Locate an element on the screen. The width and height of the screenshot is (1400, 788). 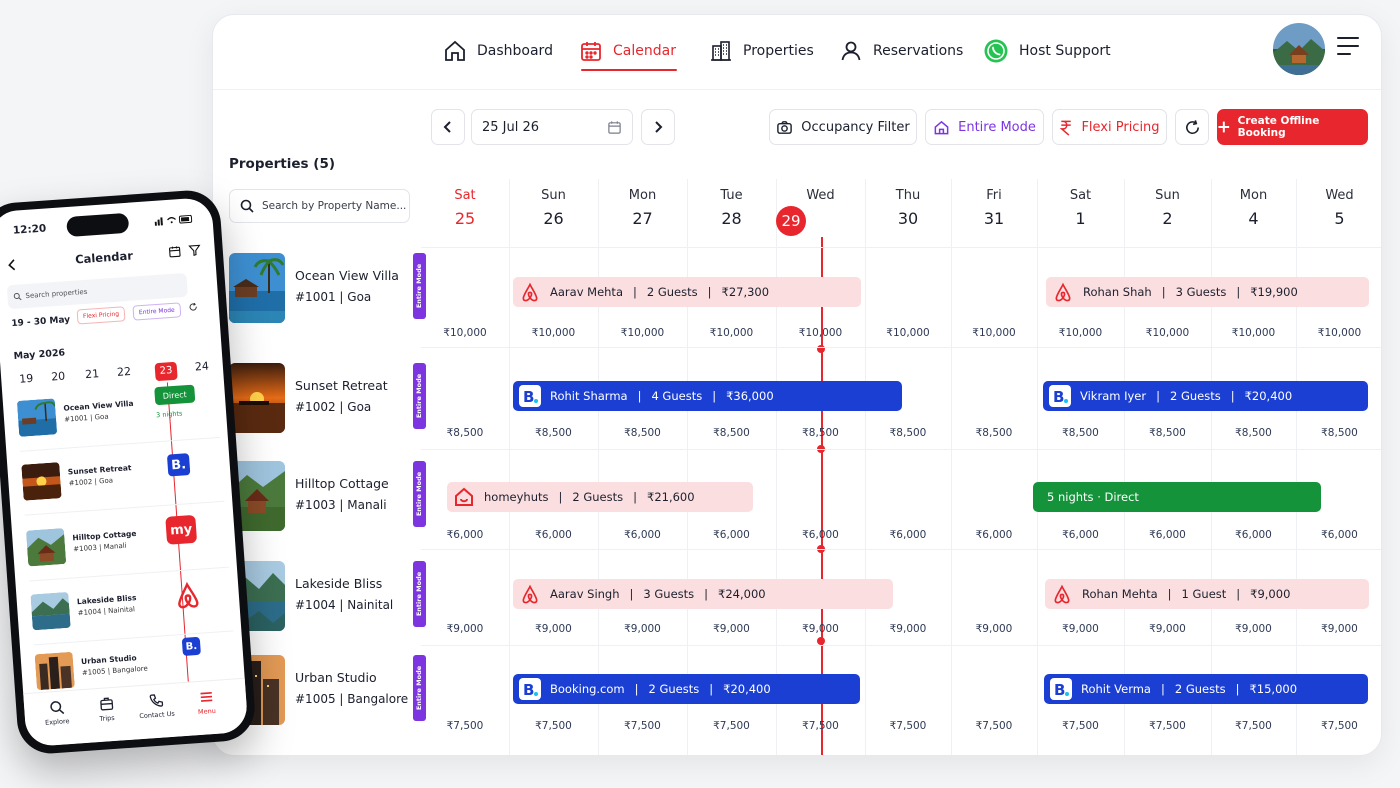
tab-contact-us: Contact Us is located at coordinates (157, 705).